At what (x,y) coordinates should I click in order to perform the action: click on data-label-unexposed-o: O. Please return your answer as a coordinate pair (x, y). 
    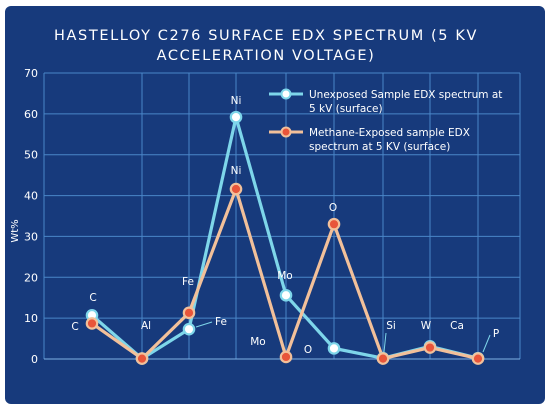
    Looking at the image, I should click on (308, 350).